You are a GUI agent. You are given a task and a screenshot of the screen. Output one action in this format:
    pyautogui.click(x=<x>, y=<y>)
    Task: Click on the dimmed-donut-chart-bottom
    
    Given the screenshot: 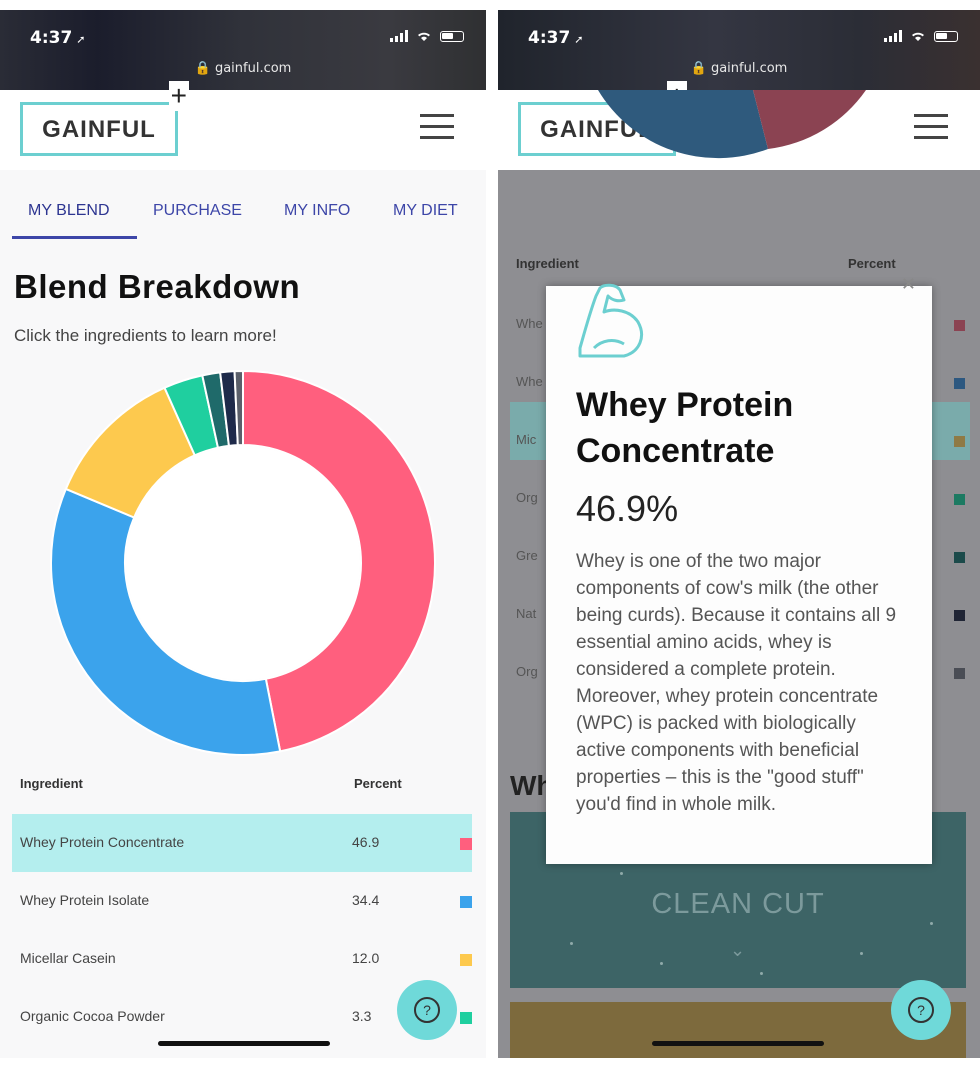 What is the action you would take?
    pyautogui.click(x=732, y=124)
    